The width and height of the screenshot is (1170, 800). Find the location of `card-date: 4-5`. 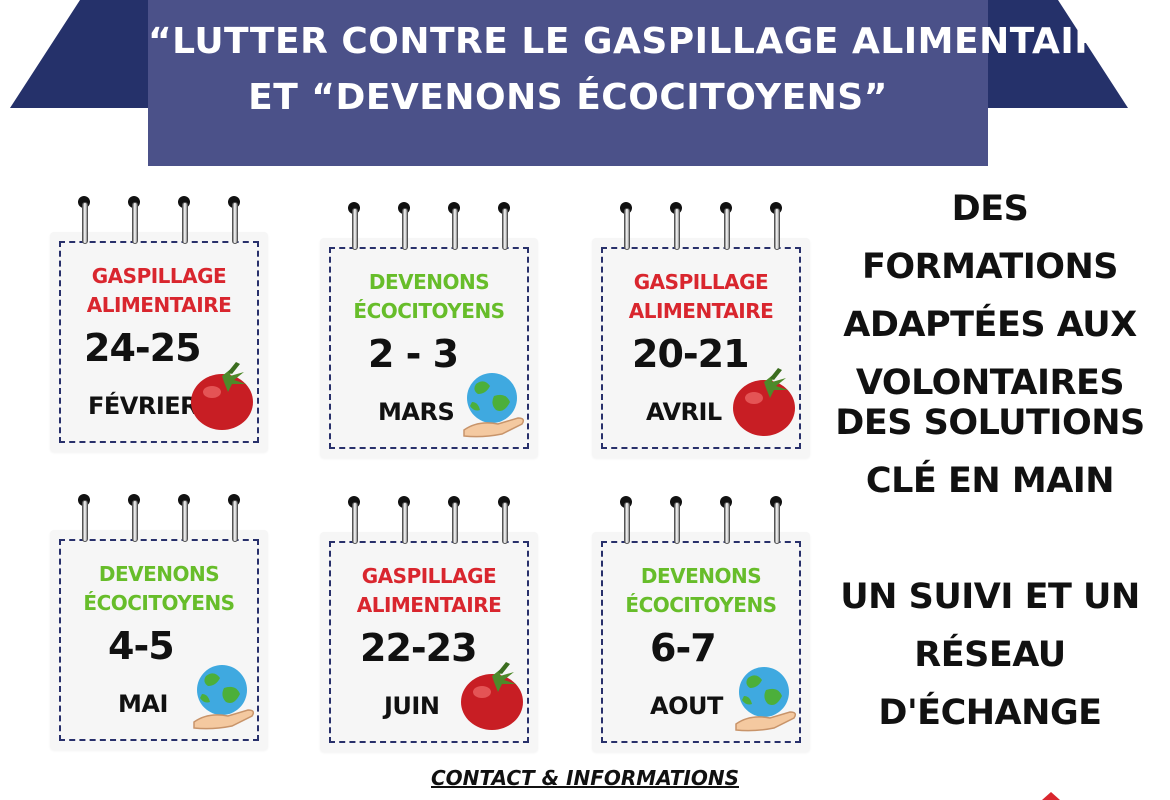

card-date: 4-5 is located at coordinates (141, 646).